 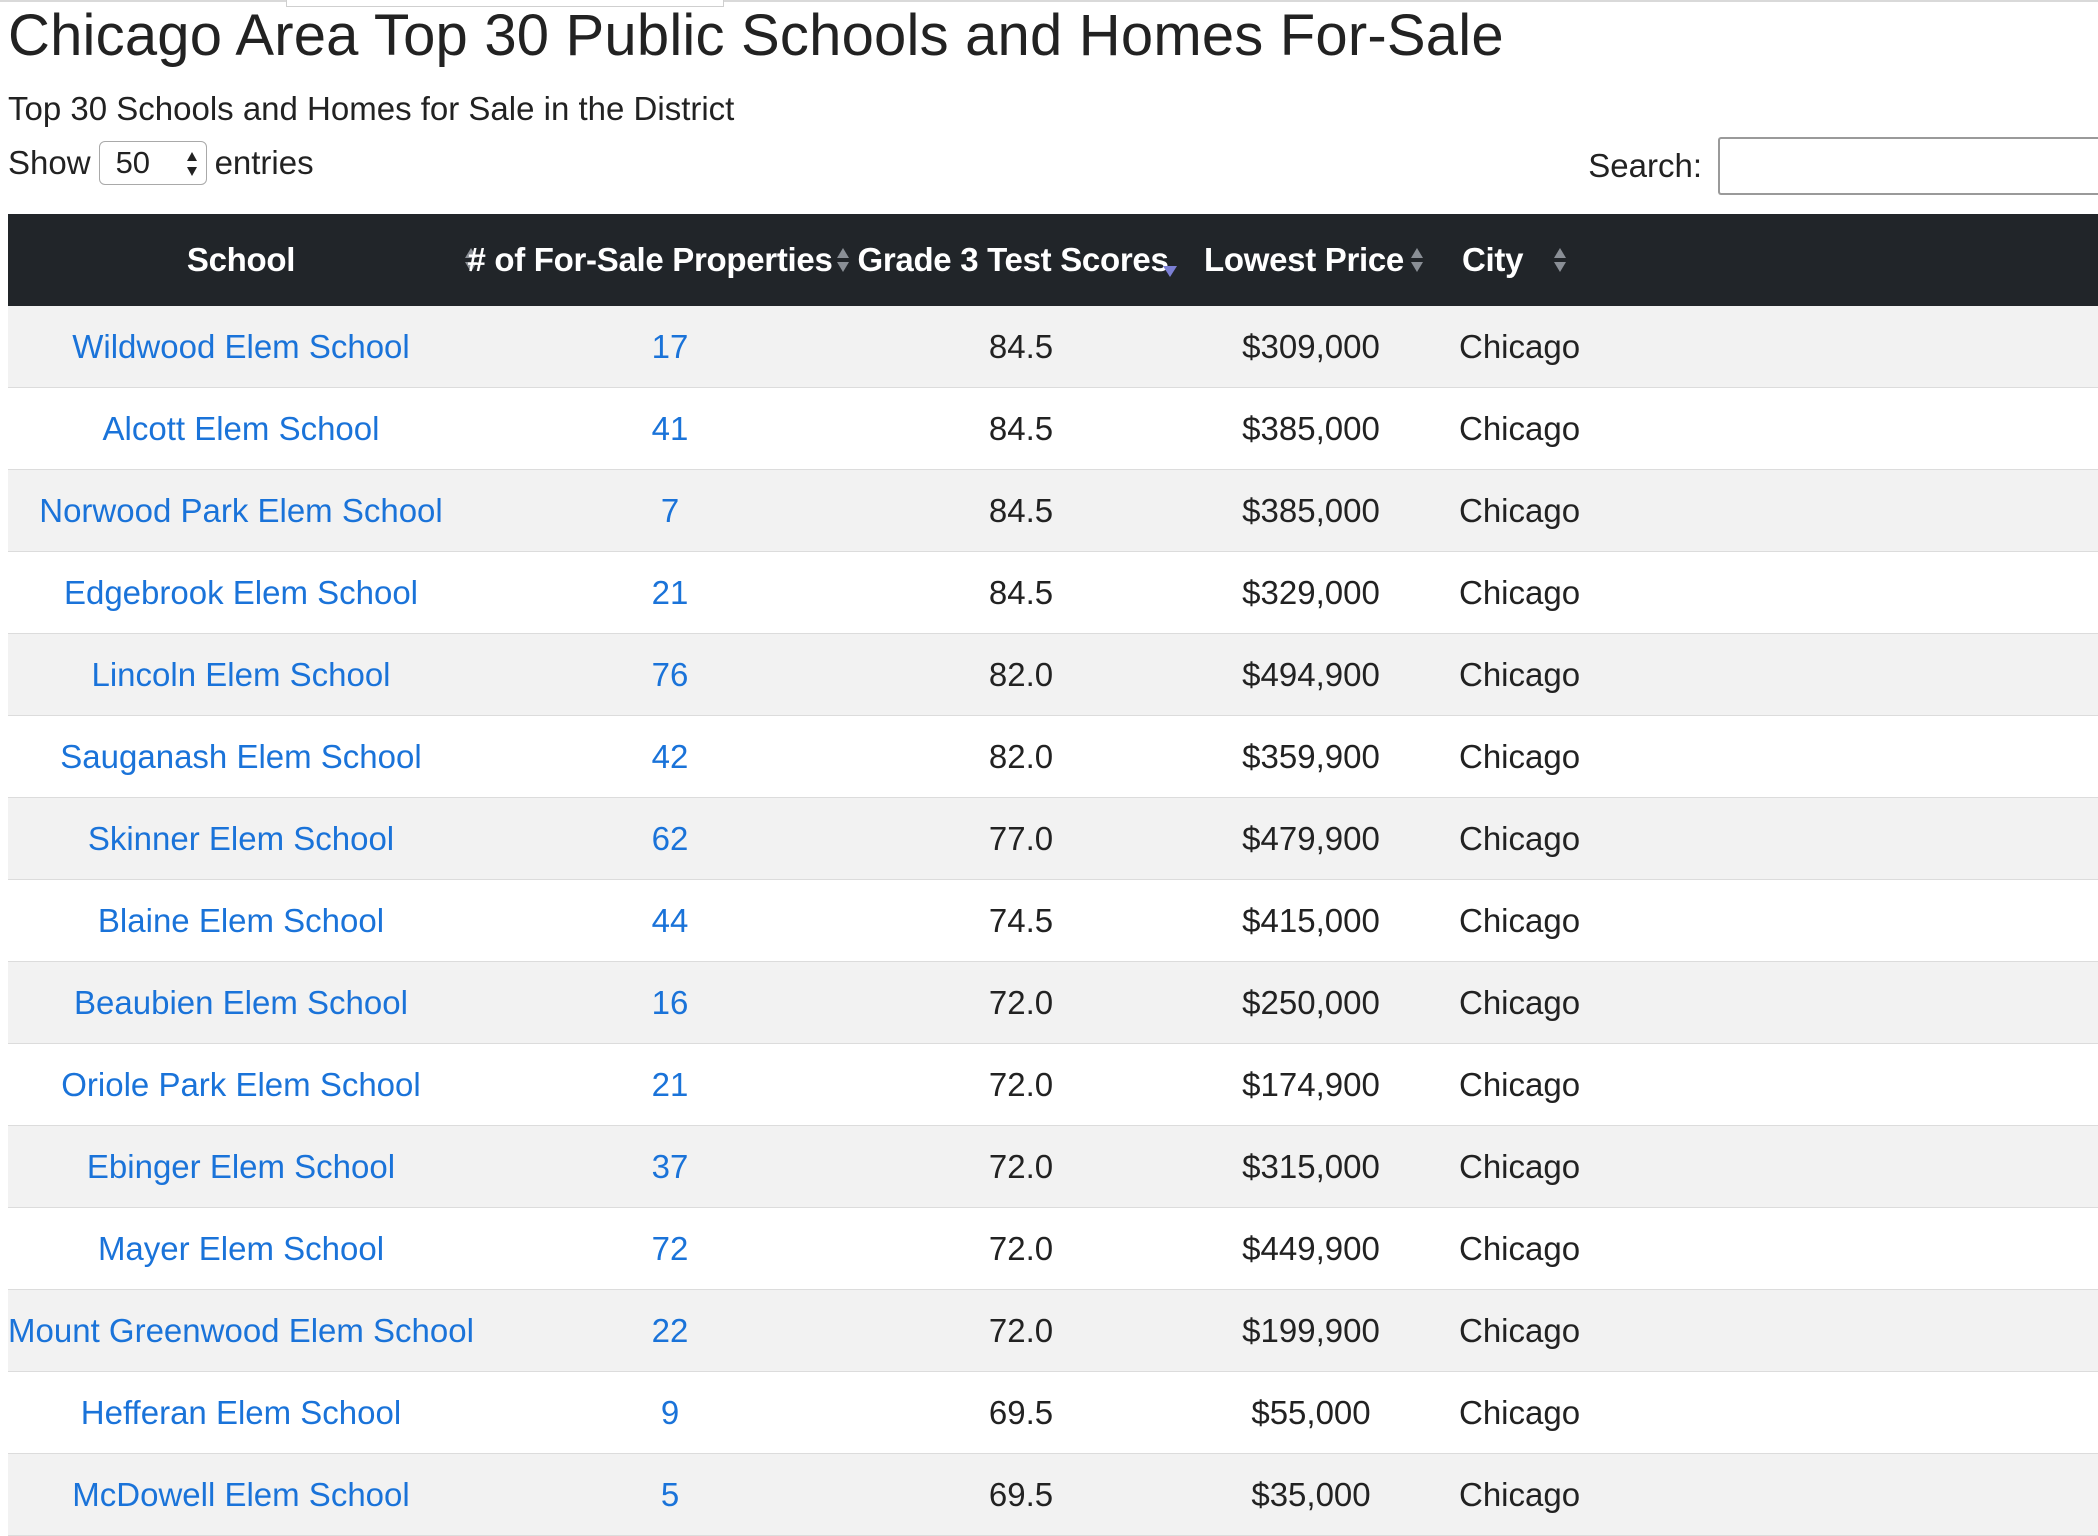 What do you see at coordinates (1053, 1166) in the screenshot?
I see `table-row: Ebinger Elem School 37 72.0 $315,000 Chicago` at bounding box center [1053, 1166].